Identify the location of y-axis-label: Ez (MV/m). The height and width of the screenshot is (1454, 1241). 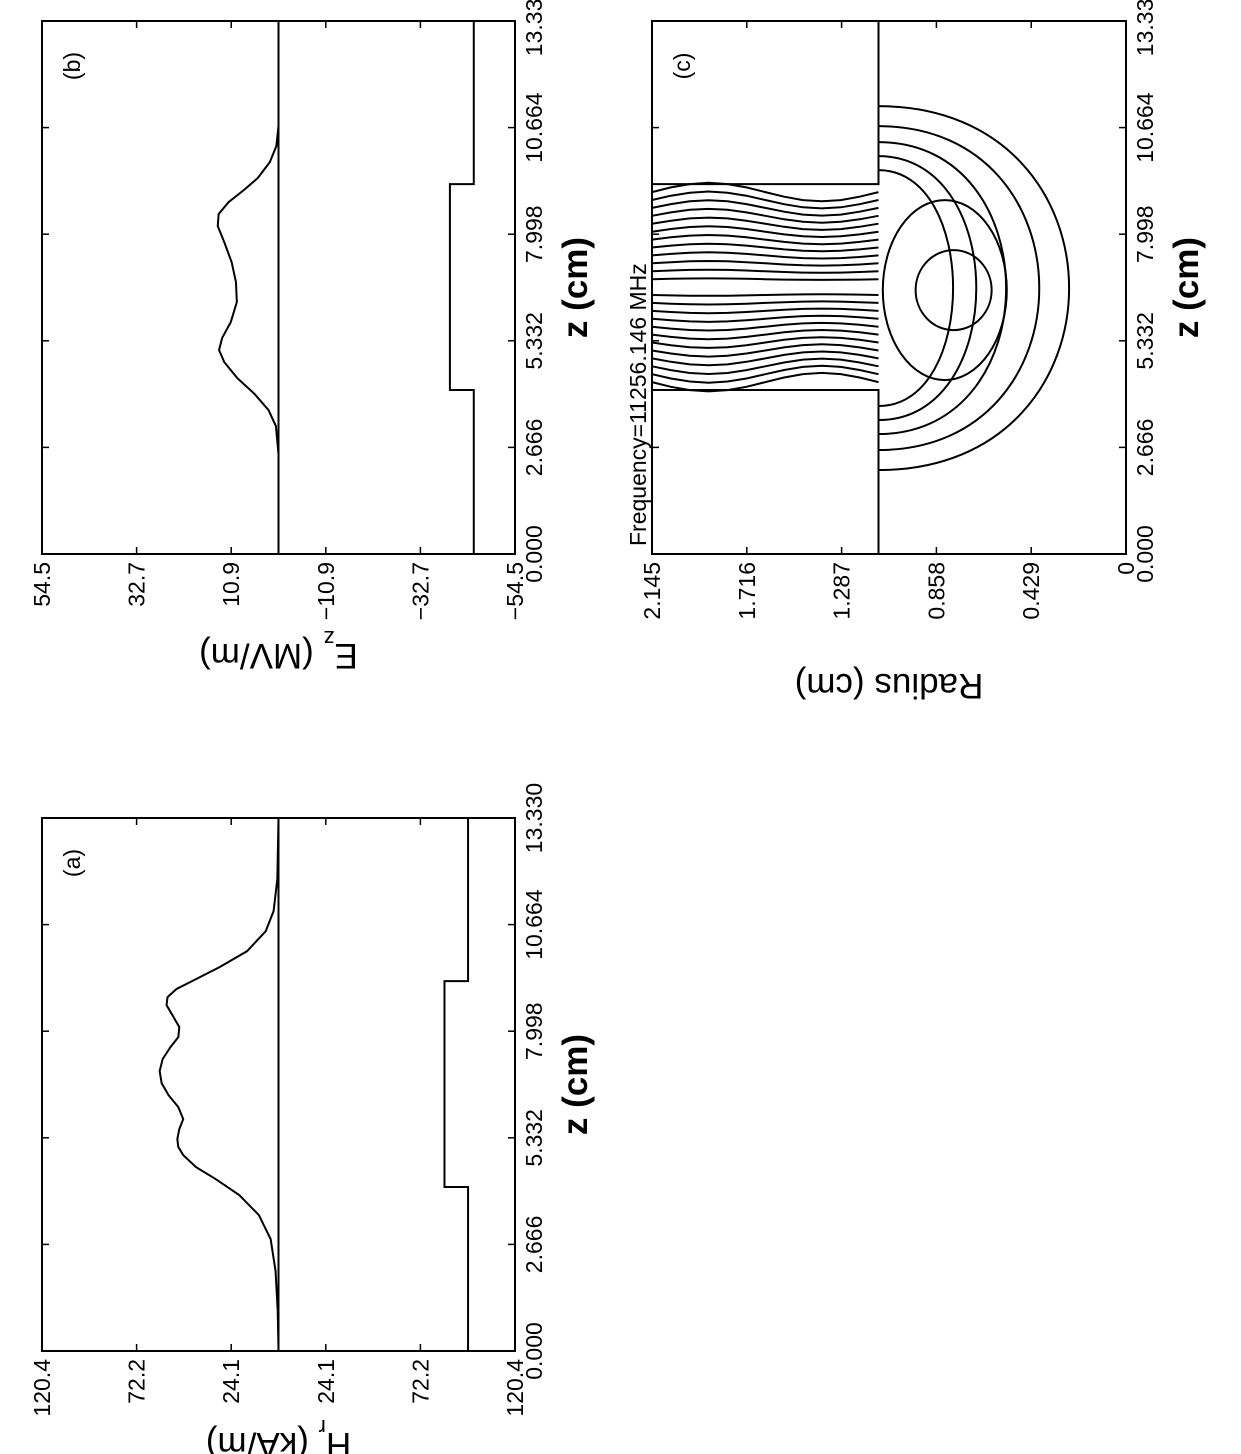
(278, 651).